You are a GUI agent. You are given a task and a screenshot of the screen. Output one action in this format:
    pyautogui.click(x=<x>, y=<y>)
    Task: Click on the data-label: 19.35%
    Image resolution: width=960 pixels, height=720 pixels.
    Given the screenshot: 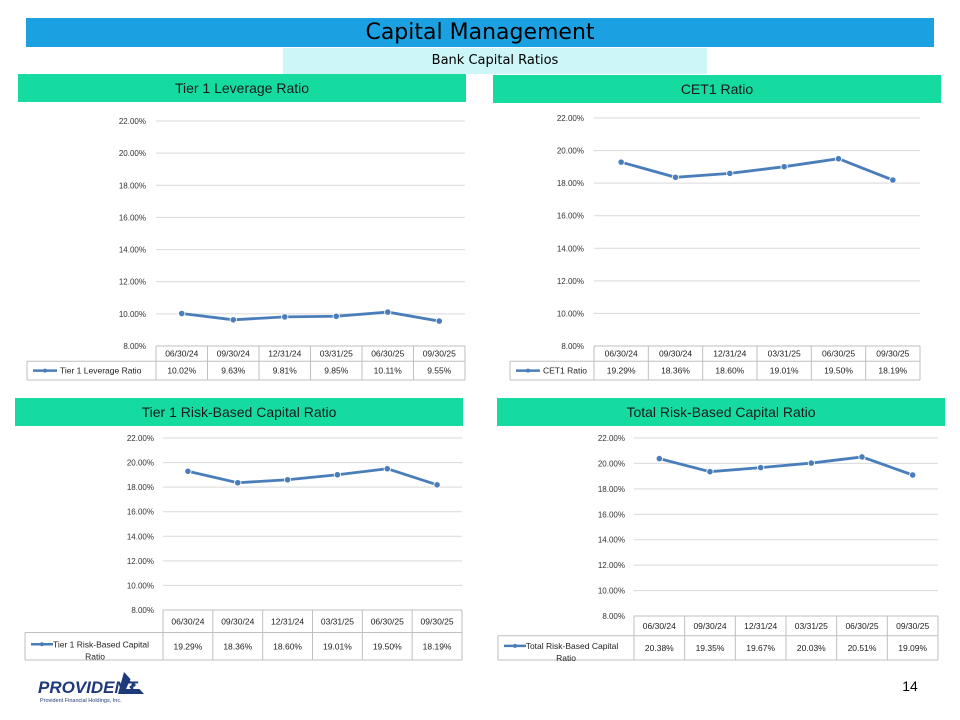 What is the action you would take?
    pyautogui.click(x=710, y=648)
    